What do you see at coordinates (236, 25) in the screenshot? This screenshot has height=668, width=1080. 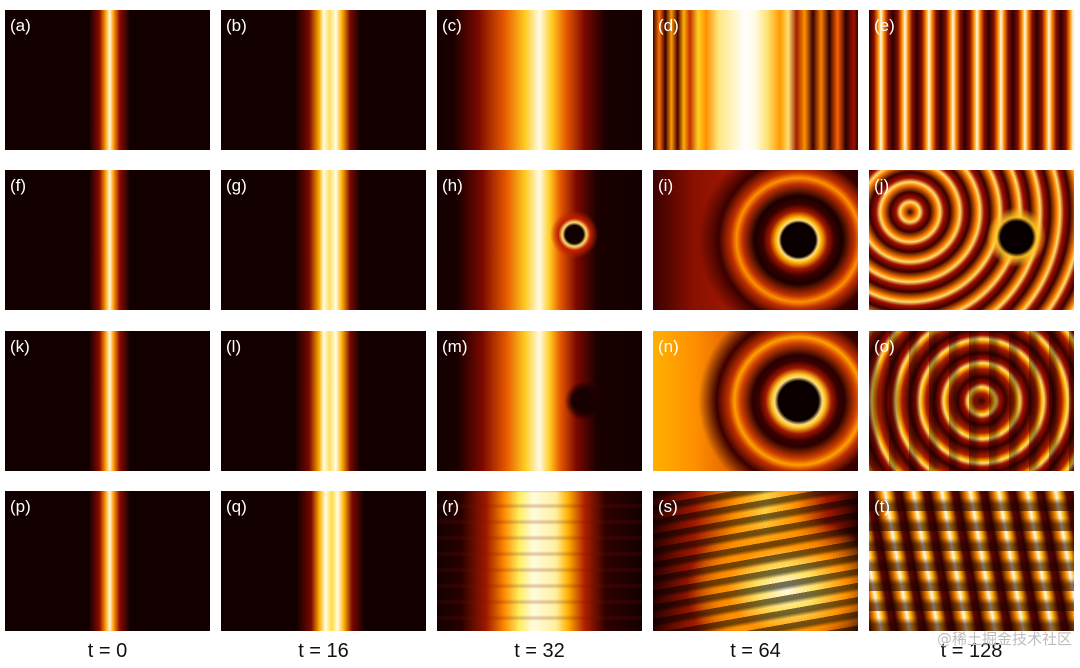 I see `panel-label: (b)` at bounding box center [236, 25].